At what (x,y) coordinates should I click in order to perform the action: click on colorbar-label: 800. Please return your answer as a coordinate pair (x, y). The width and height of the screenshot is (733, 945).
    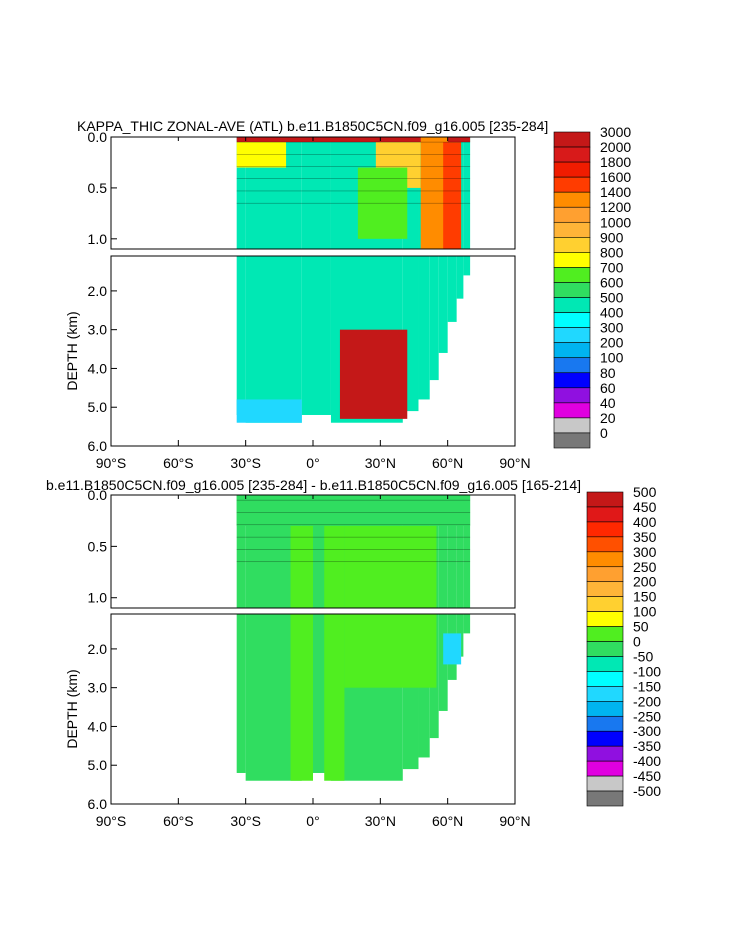
    Looking at the image, I should click on (612, 252).